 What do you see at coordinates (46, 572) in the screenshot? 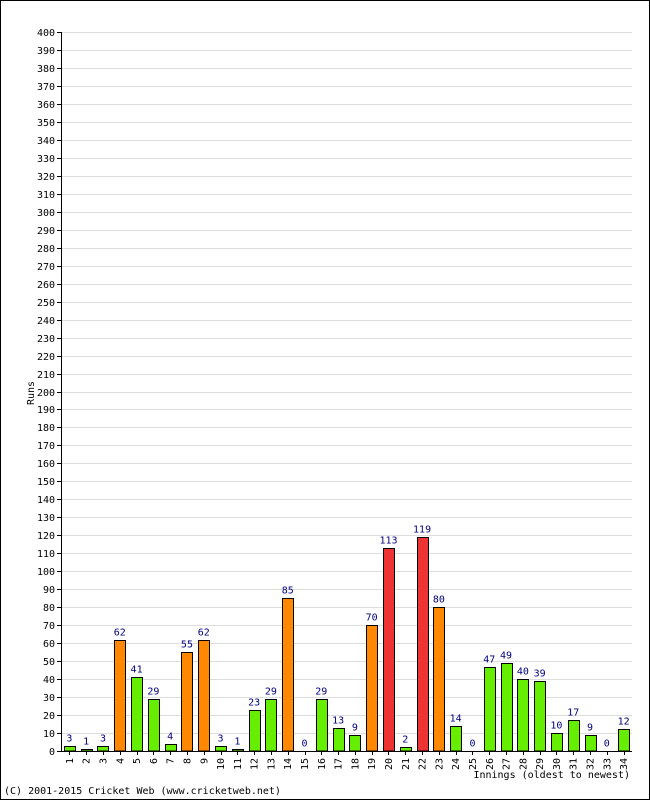
I see `y-tick-label: 100` at bounding box center [46, 572].